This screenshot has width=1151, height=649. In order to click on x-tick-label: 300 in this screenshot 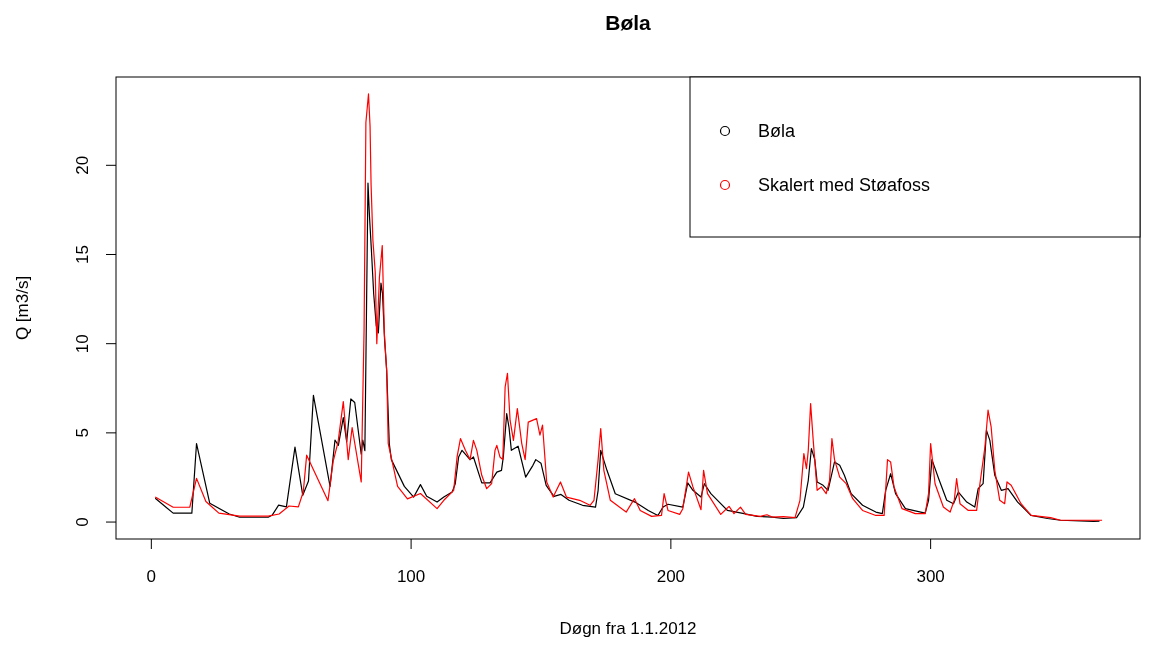, I will do `click(930, 576)`.